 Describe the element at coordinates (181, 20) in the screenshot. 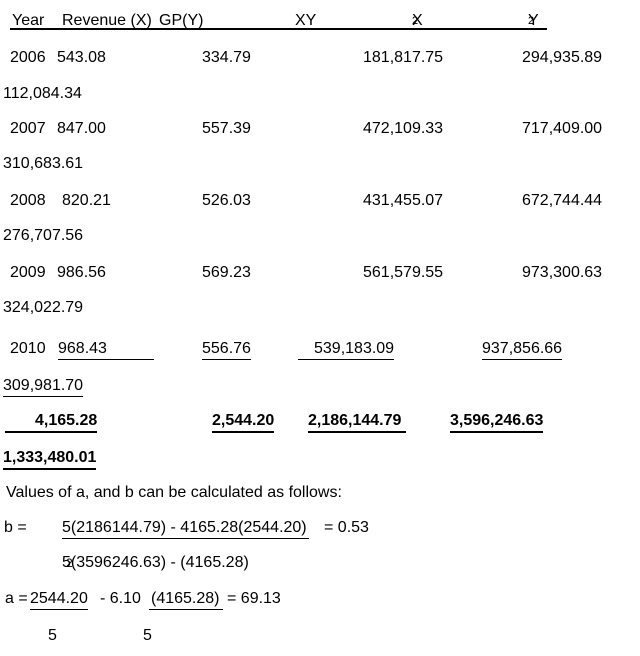

I see `header-gp-y: GP(Y)` at that location.